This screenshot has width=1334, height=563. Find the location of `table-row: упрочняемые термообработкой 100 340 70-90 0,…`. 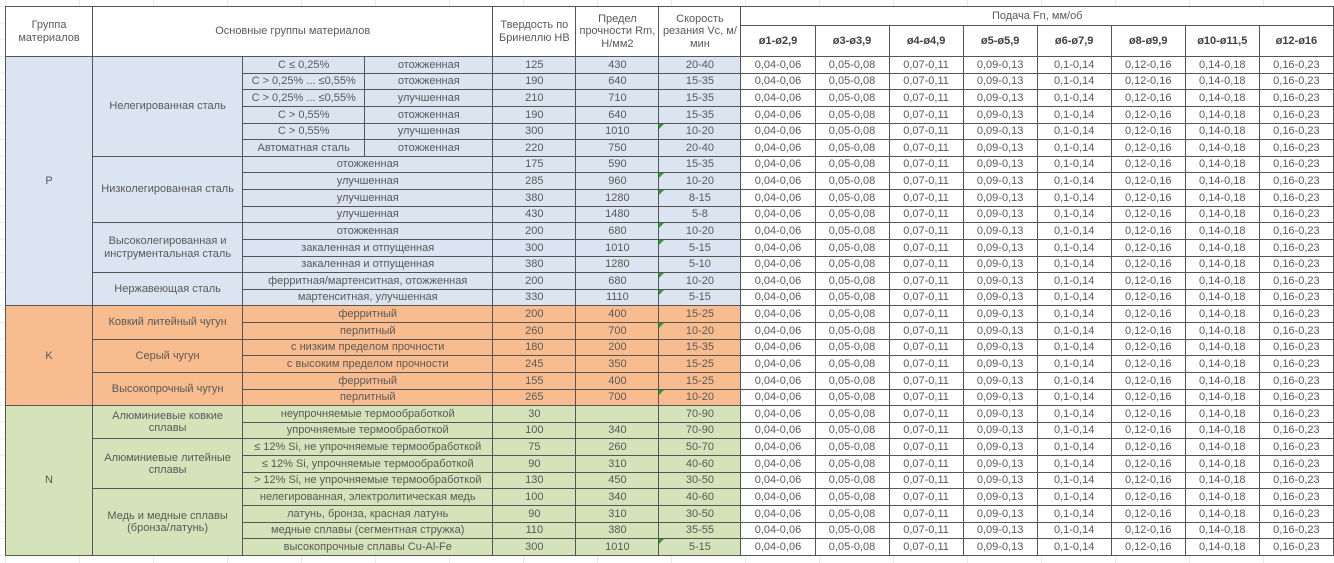

table-row: упрочняемые термообработкой 100 340 70-90 0,… is located at coordinates (670, 430).